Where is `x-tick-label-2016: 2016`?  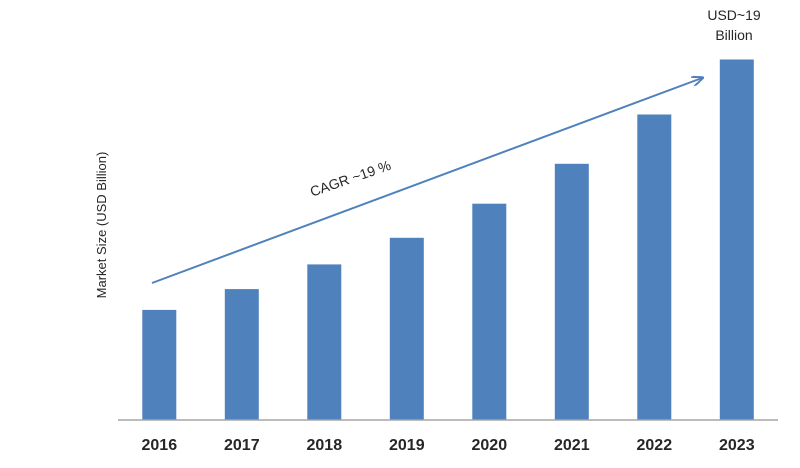 x-tick-label-2016: 2016 is located at coordinates (160, 445).